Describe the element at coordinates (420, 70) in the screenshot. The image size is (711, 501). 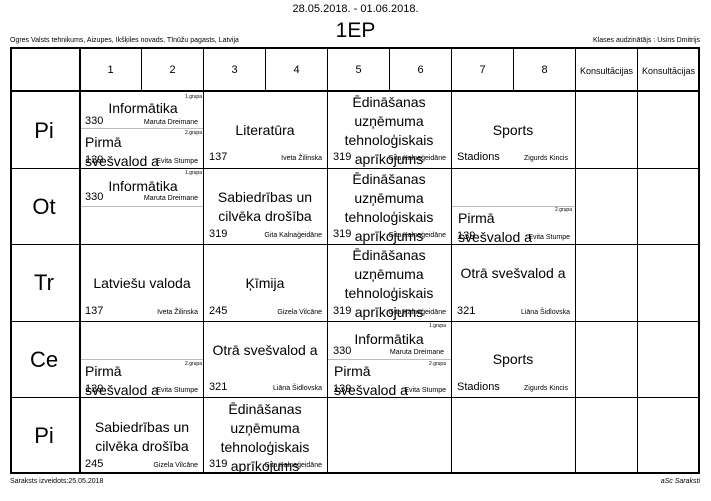
I see `period-header: 6` at that location.